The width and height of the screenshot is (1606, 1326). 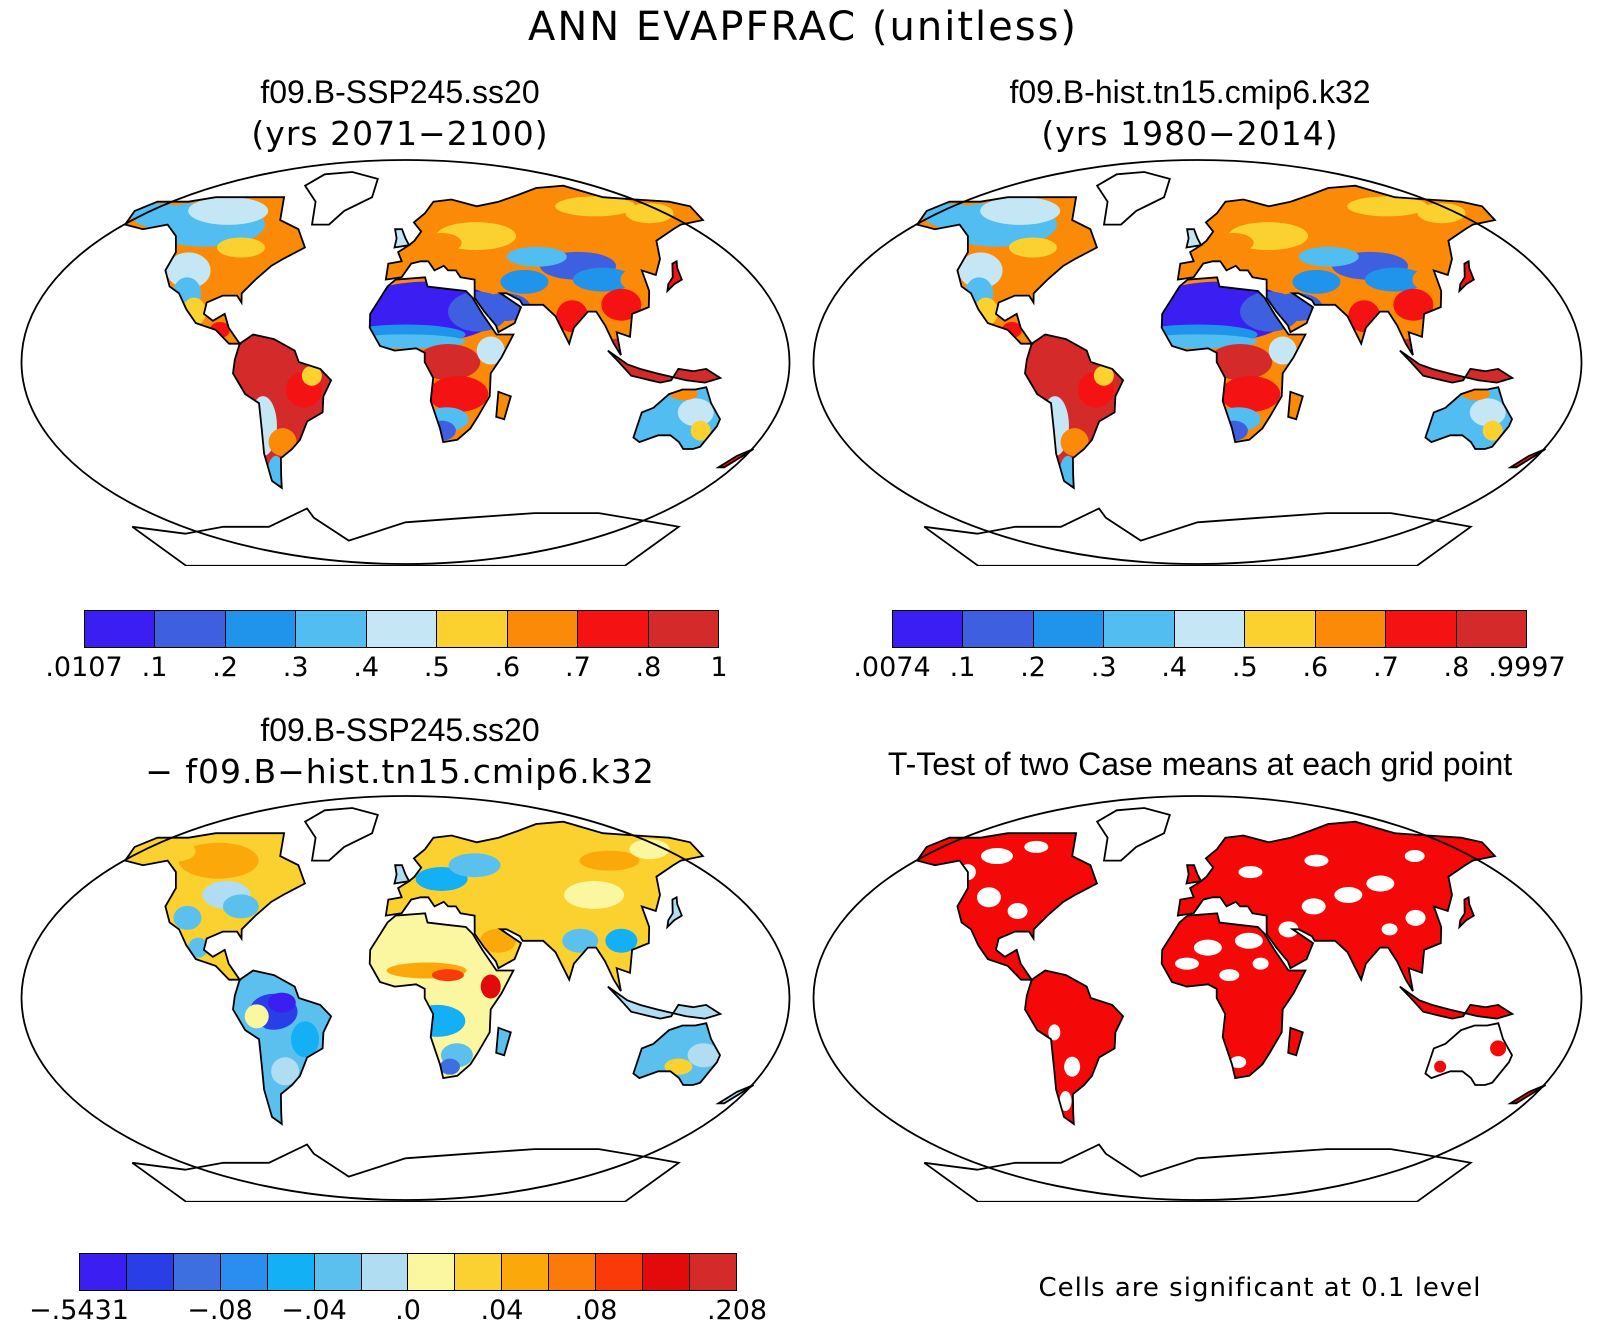 I want to click on land-greenland, so click(x=341, y=834).